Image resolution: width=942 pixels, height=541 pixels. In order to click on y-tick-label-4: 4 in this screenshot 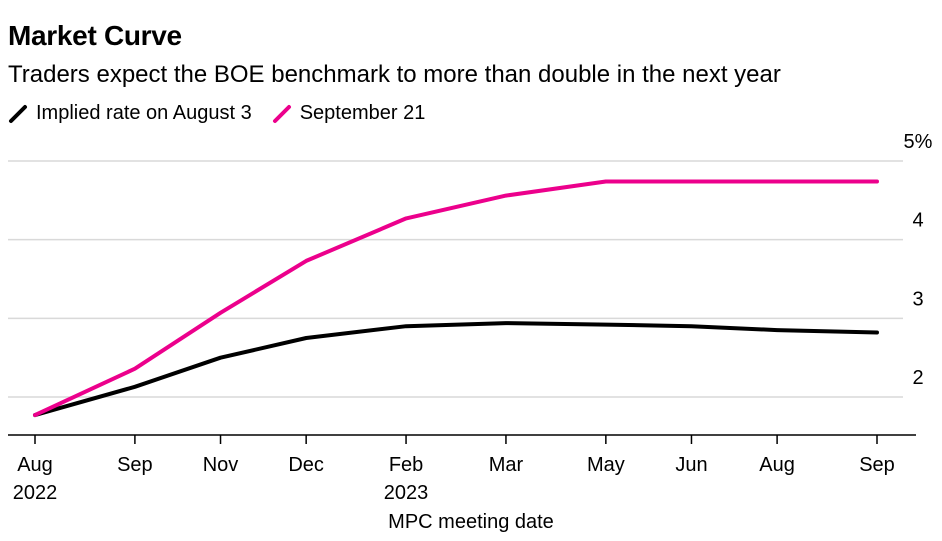, I will do `click(917, 221)`.